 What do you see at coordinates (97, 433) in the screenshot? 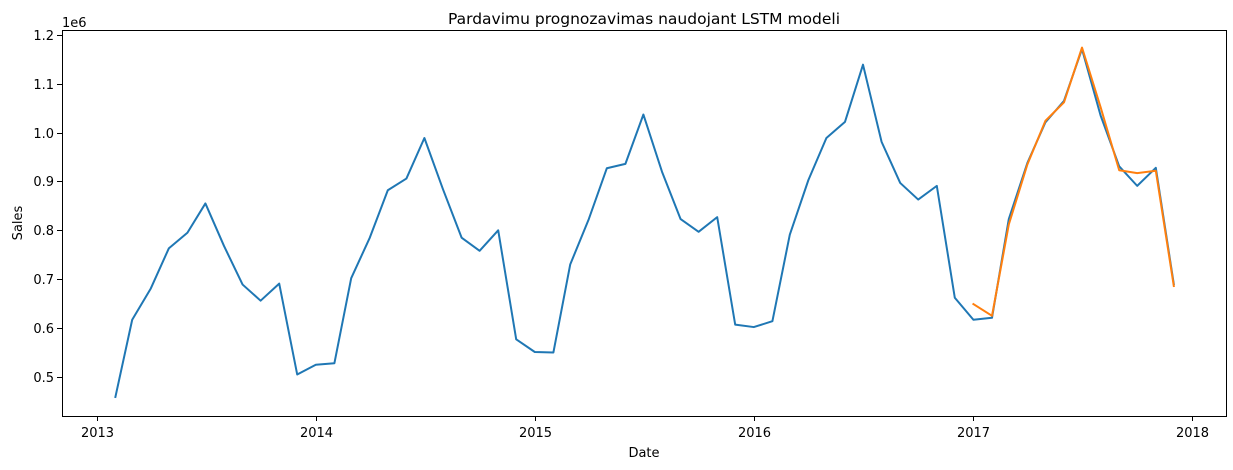
I see `x-tick-label: 2013` at bounding box center [97, 433].